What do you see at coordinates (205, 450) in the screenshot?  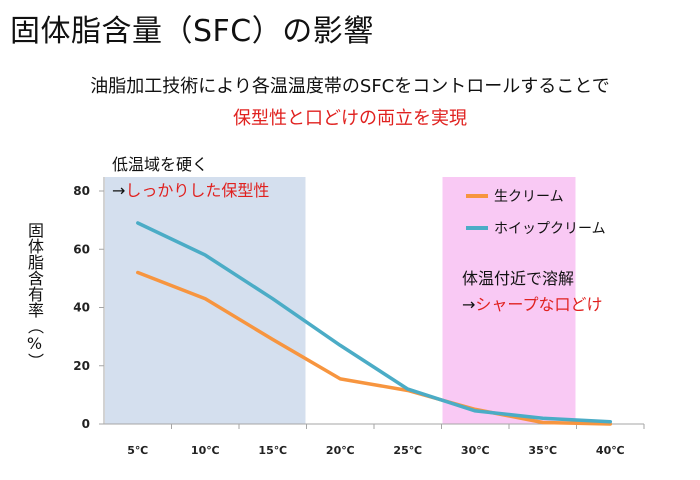 I see `x-tick-label-1: 10℃` at bounding box center [205, 450].